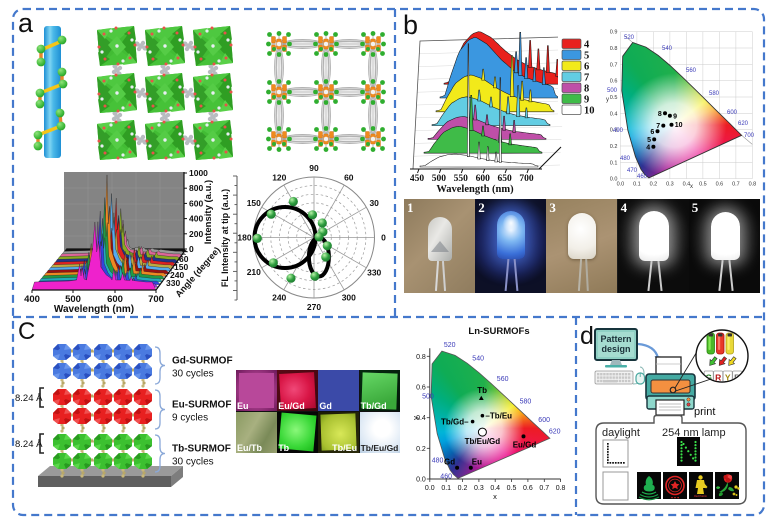 The height and width of the screenshot is (525, 778). What do you see at coordinates (675, 116) in the screenshot?
I see `svg-text: 9` at bounding box center [675, 116].